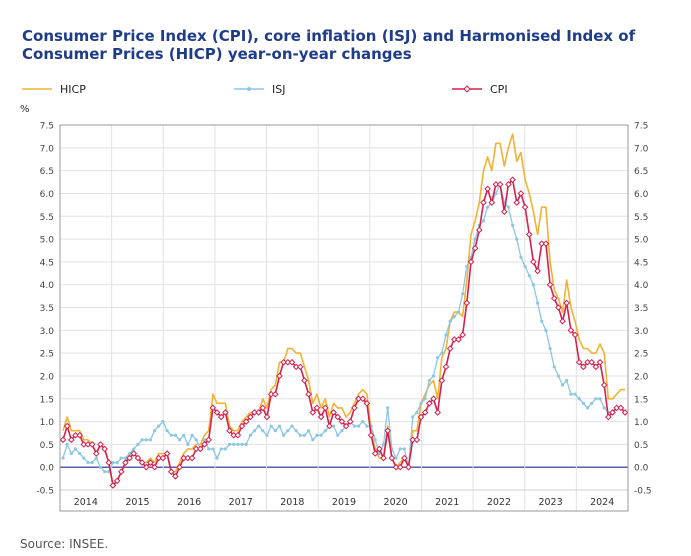  What do you see at coordinates (641, 469) in the screenshot?
I see `y-tick-label-right: 0.0` at bounding box center [641, 469].